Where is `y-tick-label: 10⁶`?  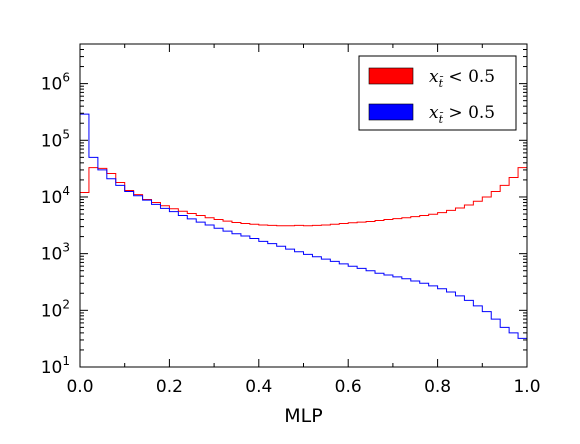
y-tick-label: 10⁶ is located at coordinates (55, 83).